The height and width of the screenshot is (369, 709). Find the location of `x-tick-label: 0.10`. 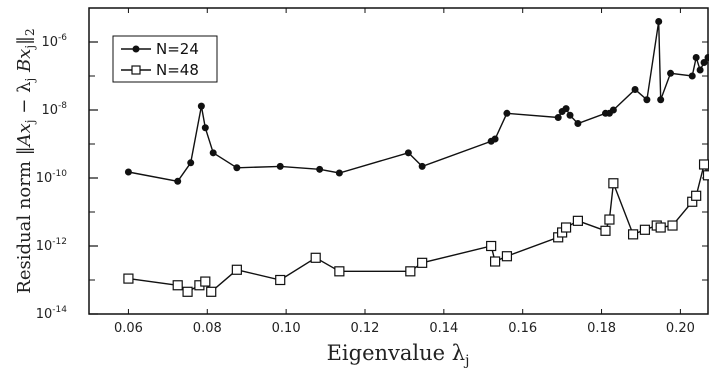

x-tick-label: 0.10 is located at coordinates (286, 328).